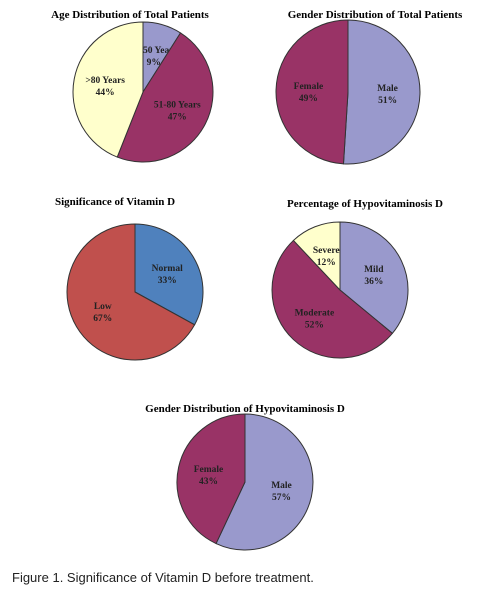 This screenshot has height=601, width=489. What do you see at coordinates (375, 15) in the screenshot?
I see `chart-title: Gender Distribution of Total Patients` at bounding box center [375, 15].